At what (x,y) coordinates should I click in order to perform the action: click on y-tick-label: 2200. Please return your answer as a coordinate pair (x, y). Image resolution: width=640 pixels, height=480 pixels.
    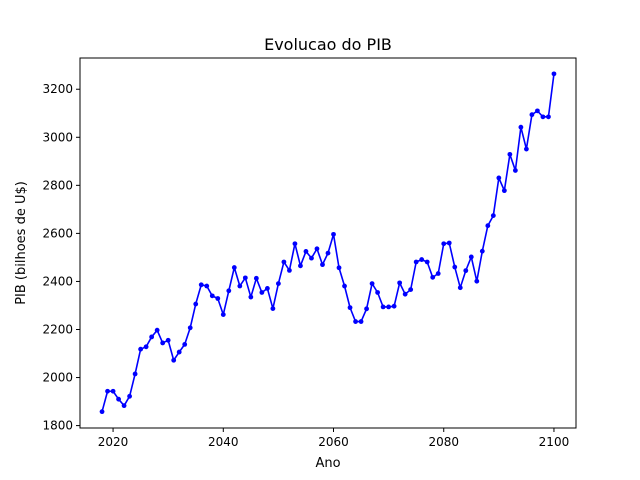
    Looking at the image, I should click on (57, 329).